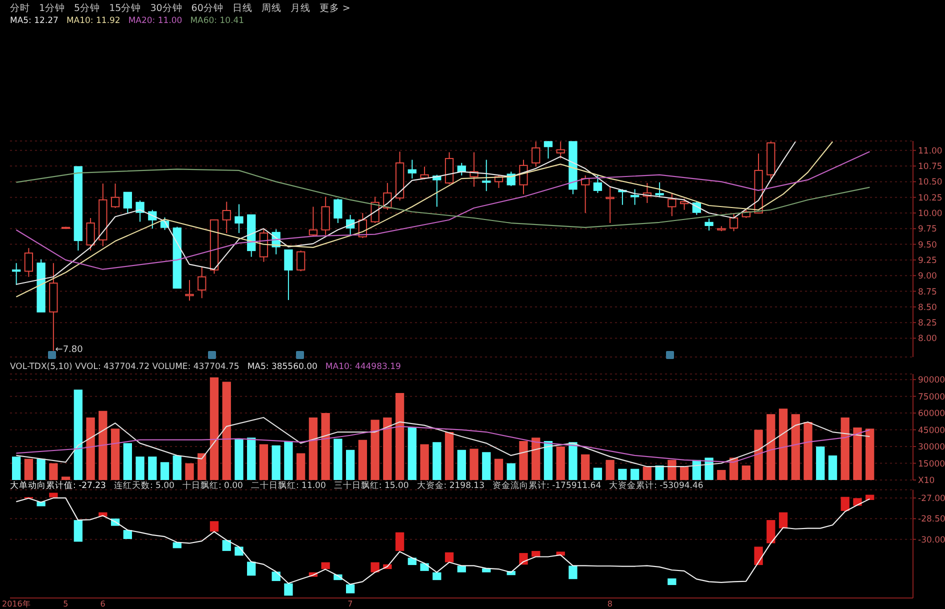  I want to click on text: MA10: 11.92, so click(93, 21).